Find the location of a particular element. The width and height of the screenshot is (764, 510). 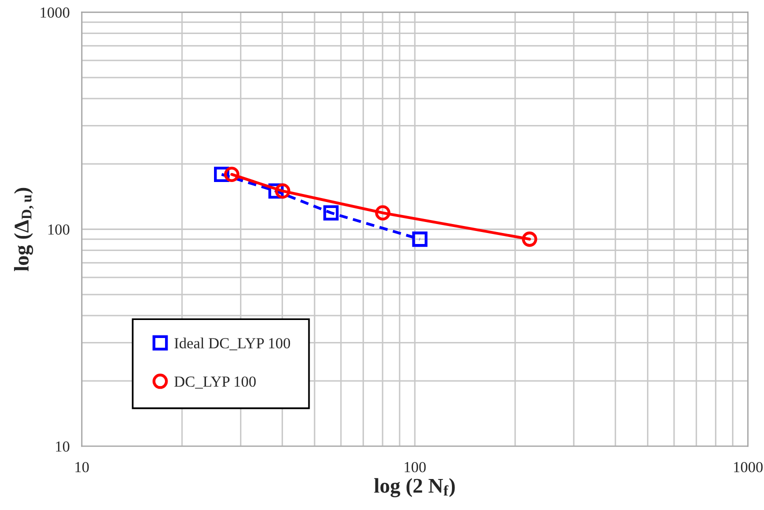

x-tick-label: 1000 is located at coordinates (748, 467).